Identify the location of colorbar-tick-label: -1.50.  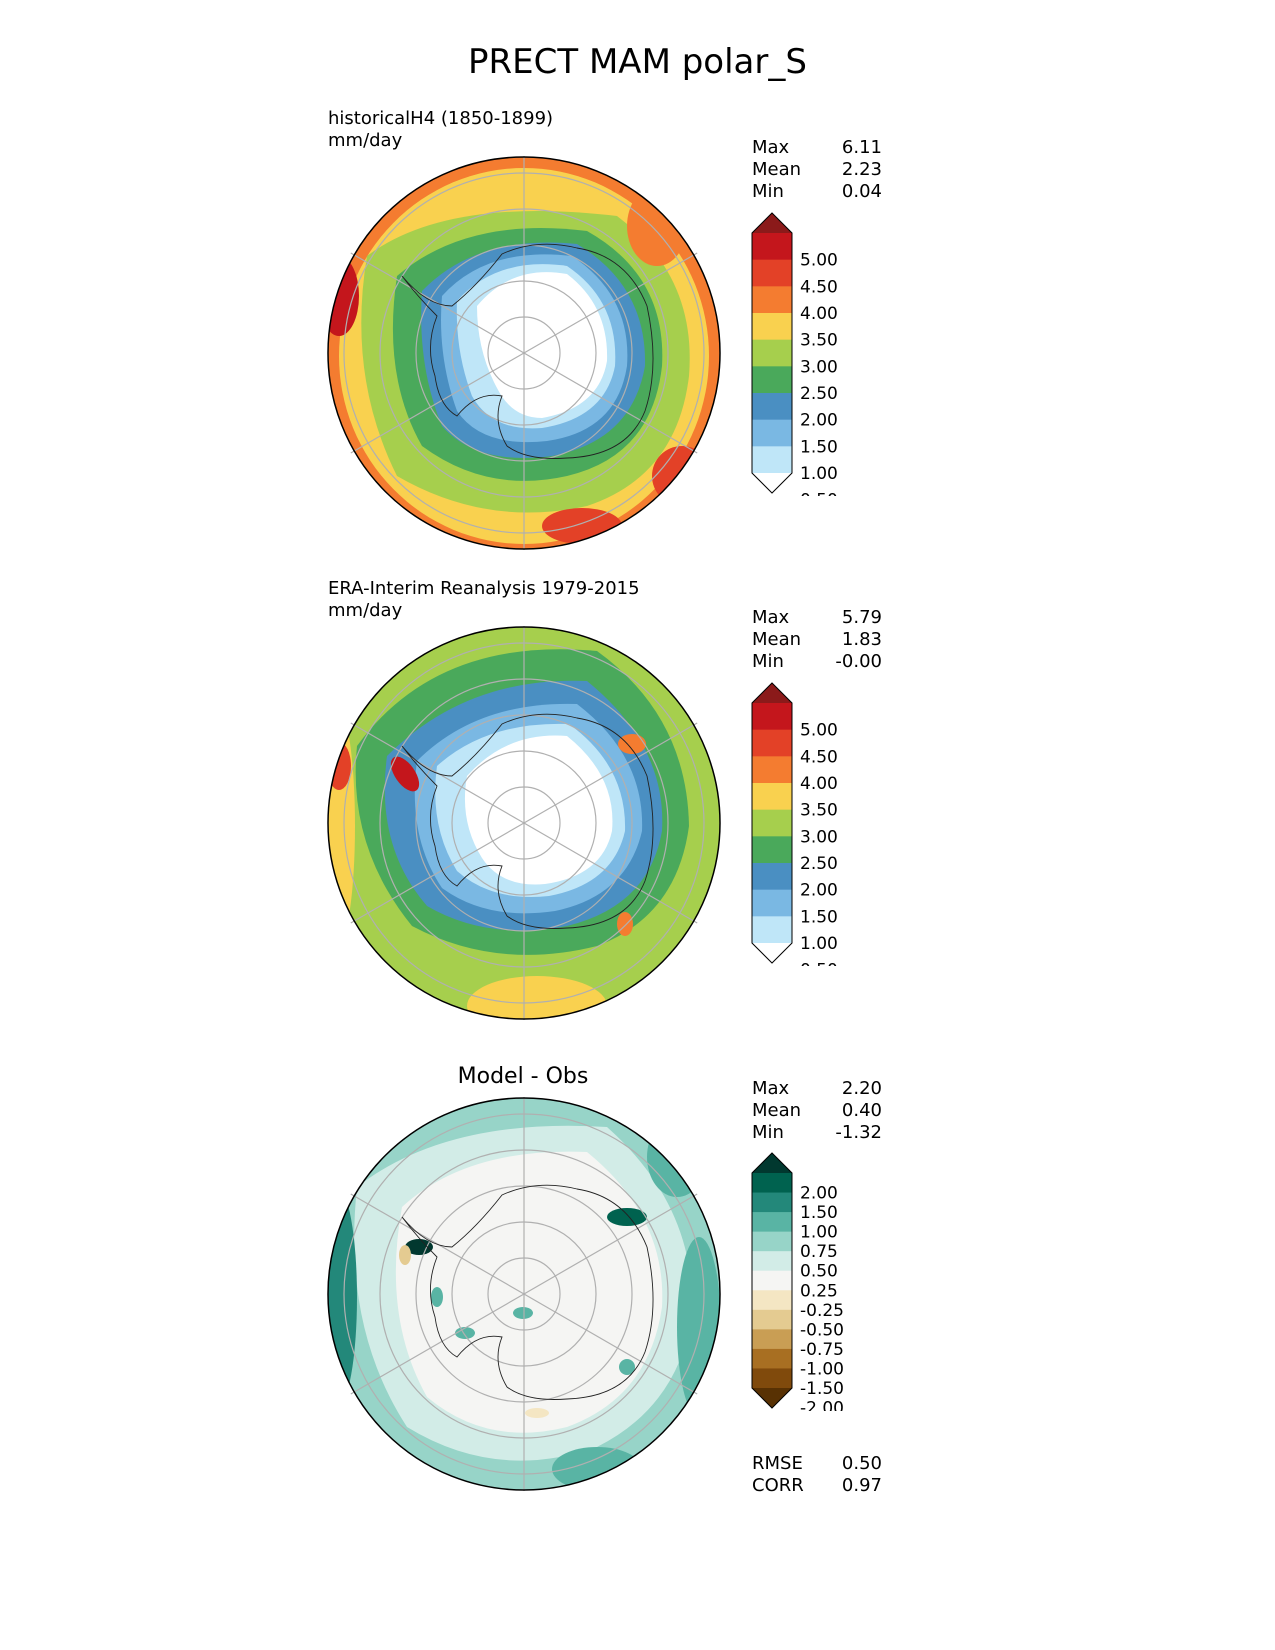
(822, 1389).